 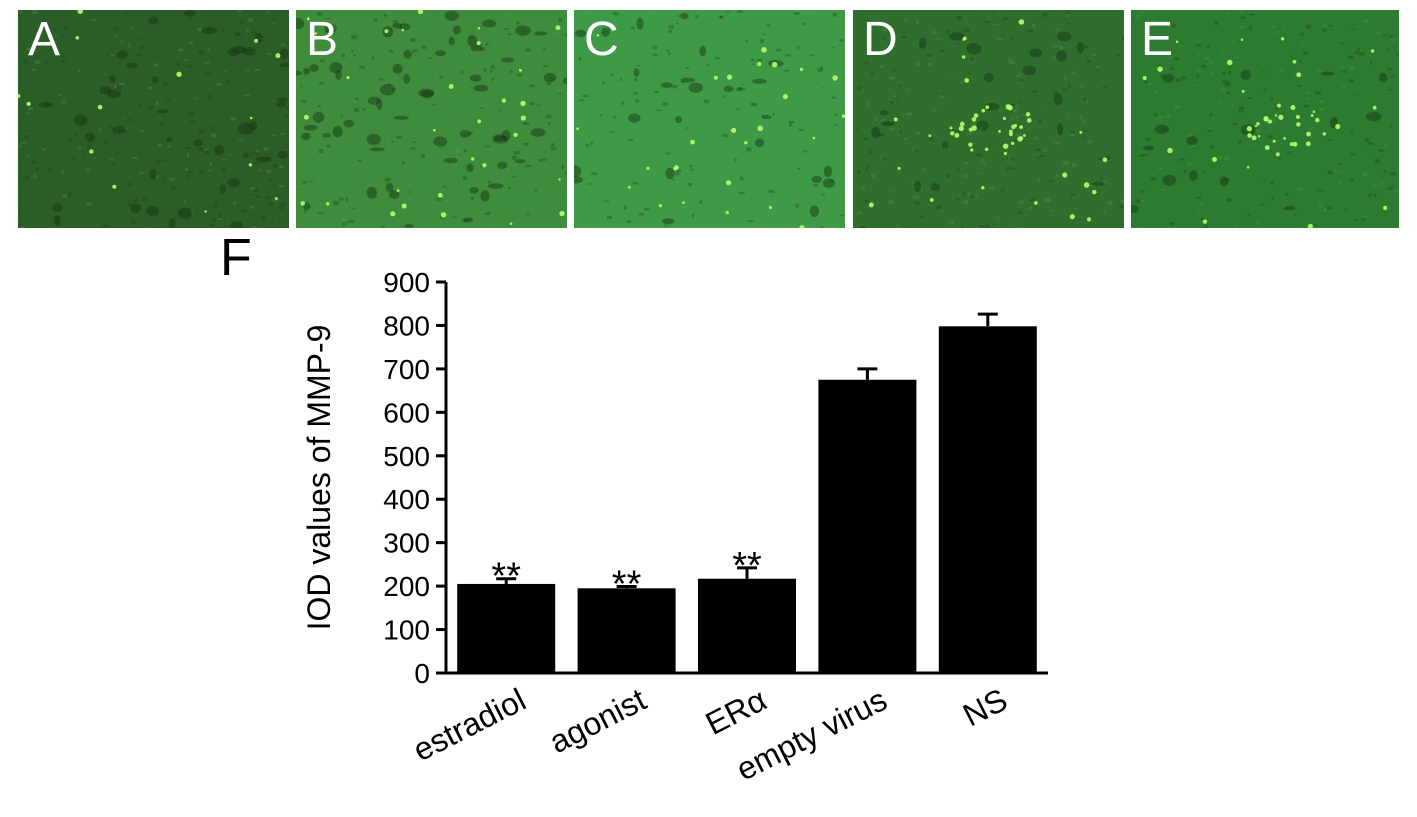 I want to click on panel-label-b: B, so click(x=322, y=39).